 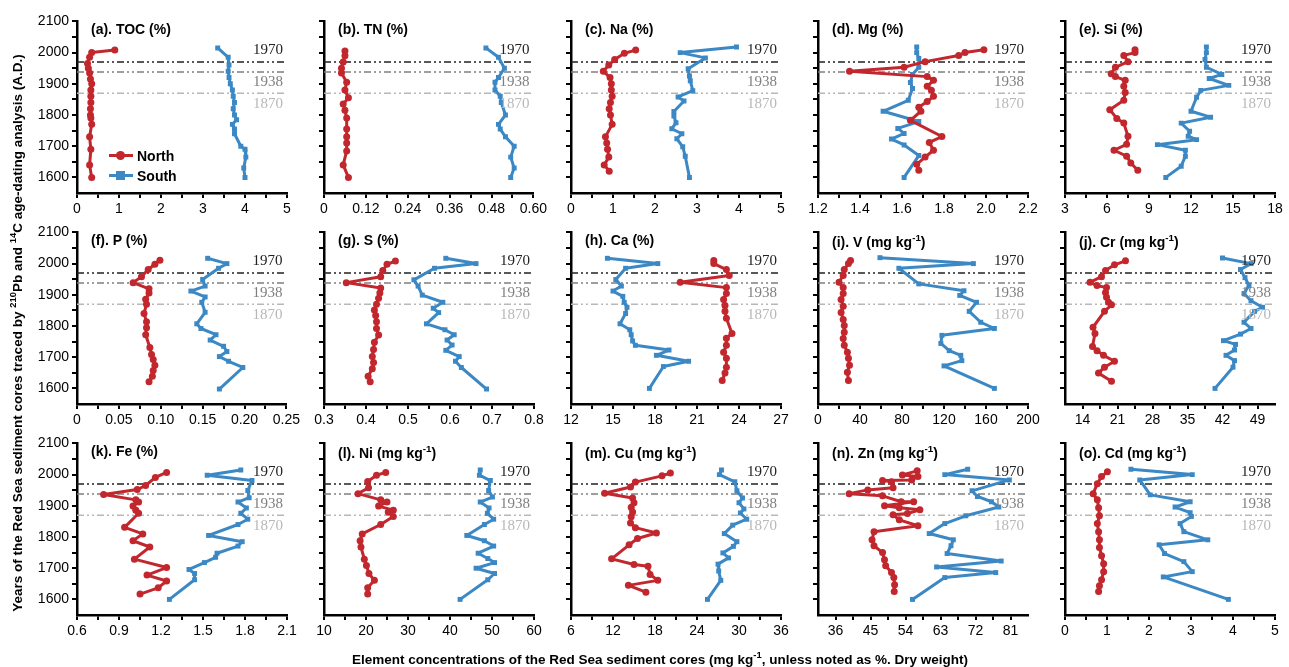 What do you see at coordinates (641, 452) in the screenshot?
I see `chart-title: (m). Cu (mg kg$^{-1}$)` at bounding box center [641, 452].